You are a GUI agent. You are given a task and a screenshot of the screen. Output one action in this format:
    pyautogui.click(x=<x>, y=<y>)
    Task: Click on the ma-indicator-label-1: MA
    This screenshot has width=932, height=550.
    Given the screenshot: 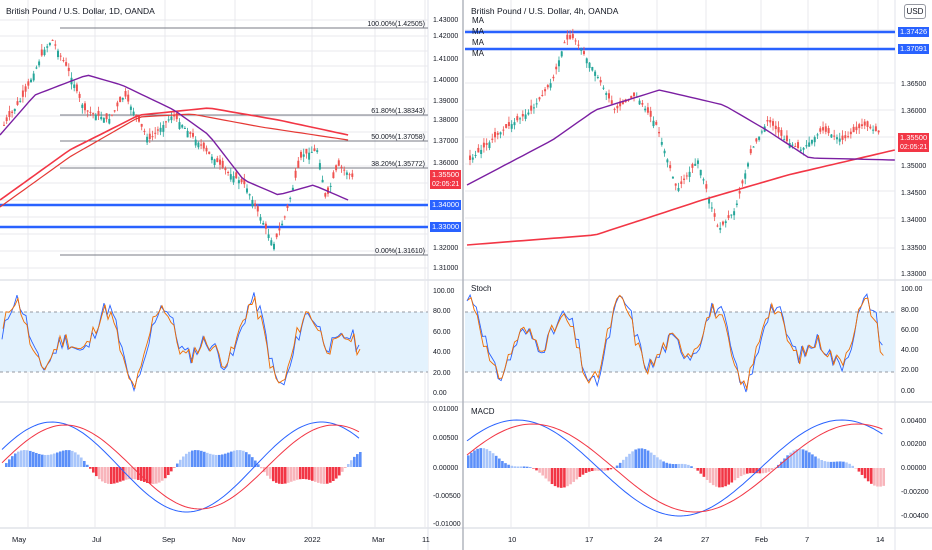 What is the action you would take?
    pyautogui.click(x=478, y=20)
    